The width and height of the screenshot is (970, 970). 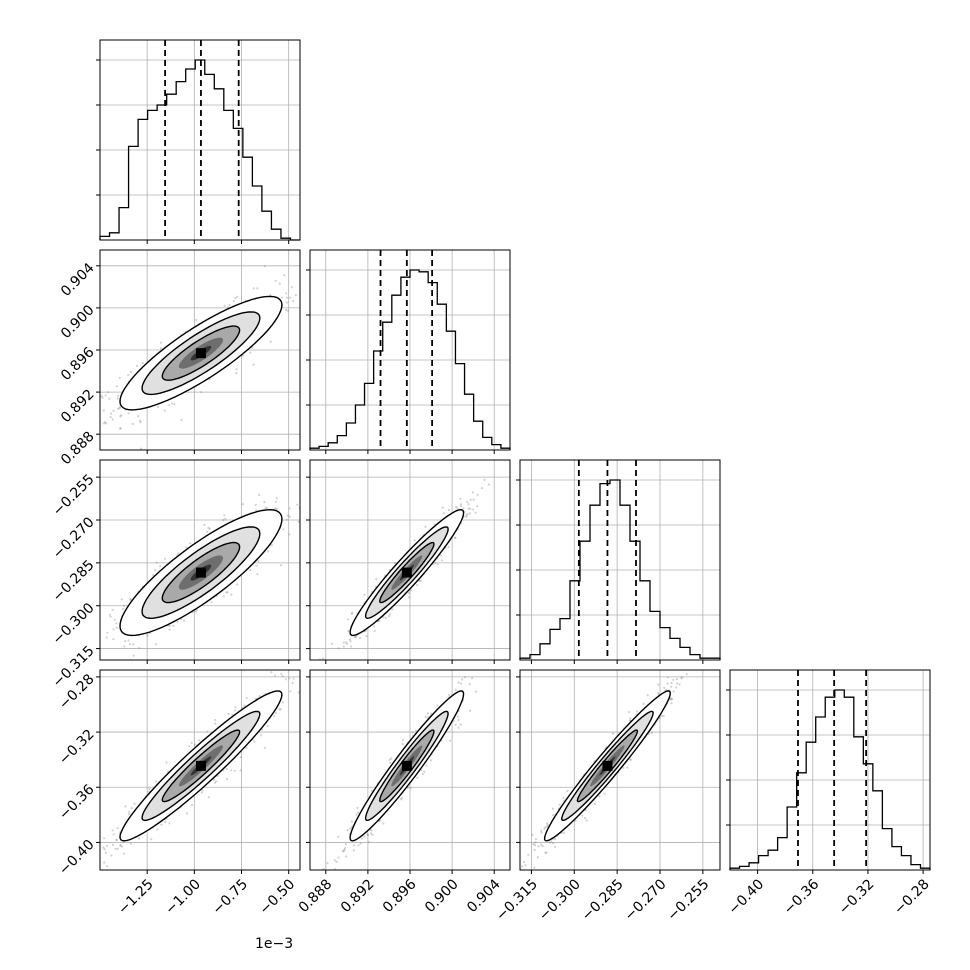 What do you see at coordinates (406, 765) in the screenshot?
I see `density-peak` at bounding box center [406, 765].